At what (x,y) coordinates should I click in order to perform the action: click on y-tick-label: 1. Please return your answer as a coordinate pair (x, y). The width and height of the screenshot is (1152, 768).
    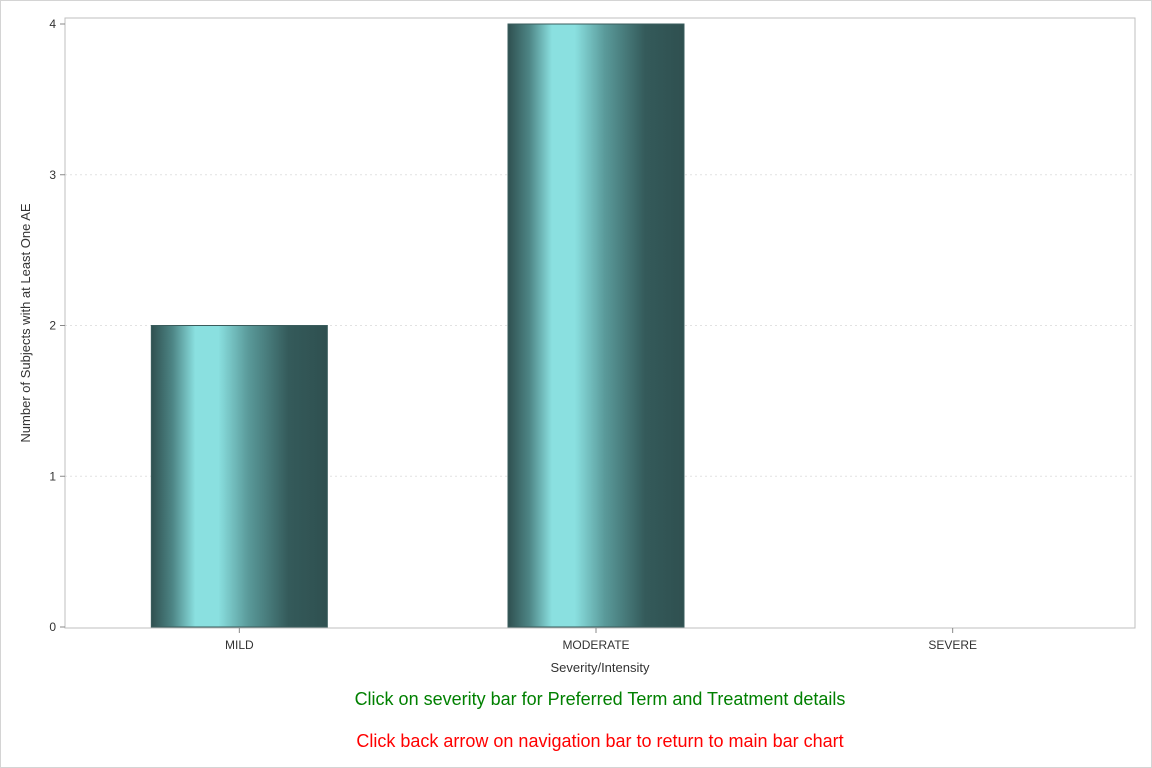
    Looking at the image, I should click on (52, 476).